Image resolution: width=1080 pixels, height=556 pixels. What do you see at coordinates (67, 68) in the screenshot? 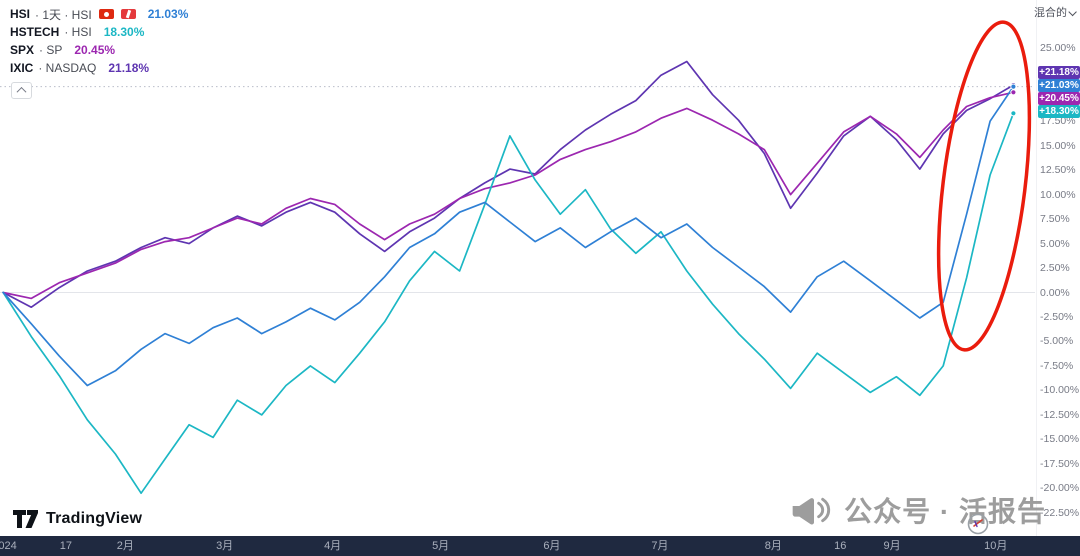
I see `legend-detail: · NASDAQ` at bounding box center [67, 68].